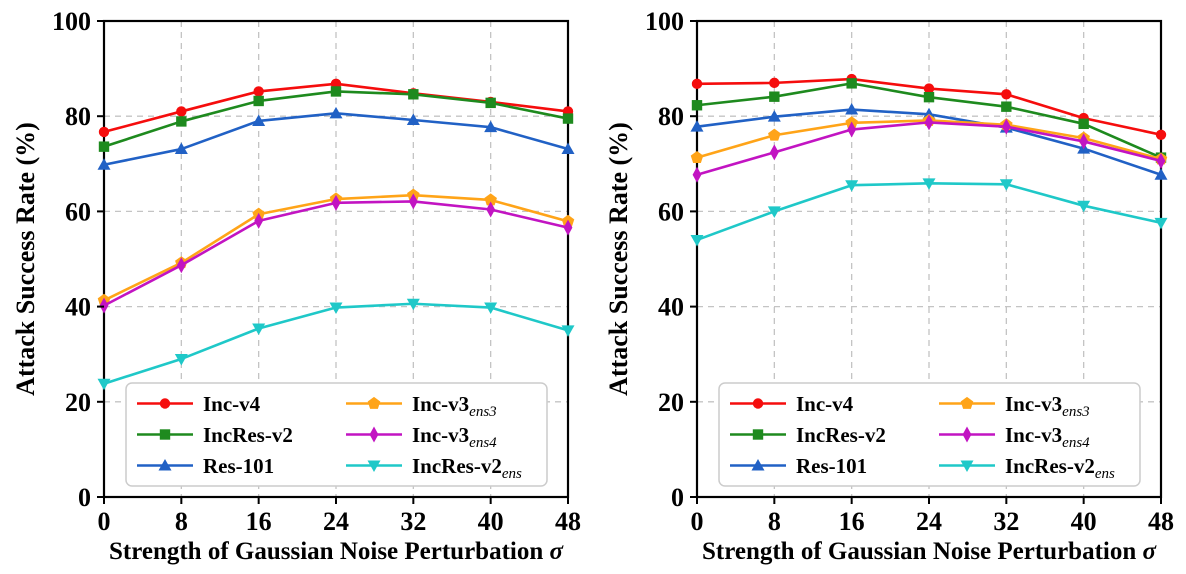 The width and height of the screenshot is (1186, 574). What do you see at coordinates (199, 404) in the screenshot?
I see `legend-item: Inc-v4` at bounding box center [199, 404].